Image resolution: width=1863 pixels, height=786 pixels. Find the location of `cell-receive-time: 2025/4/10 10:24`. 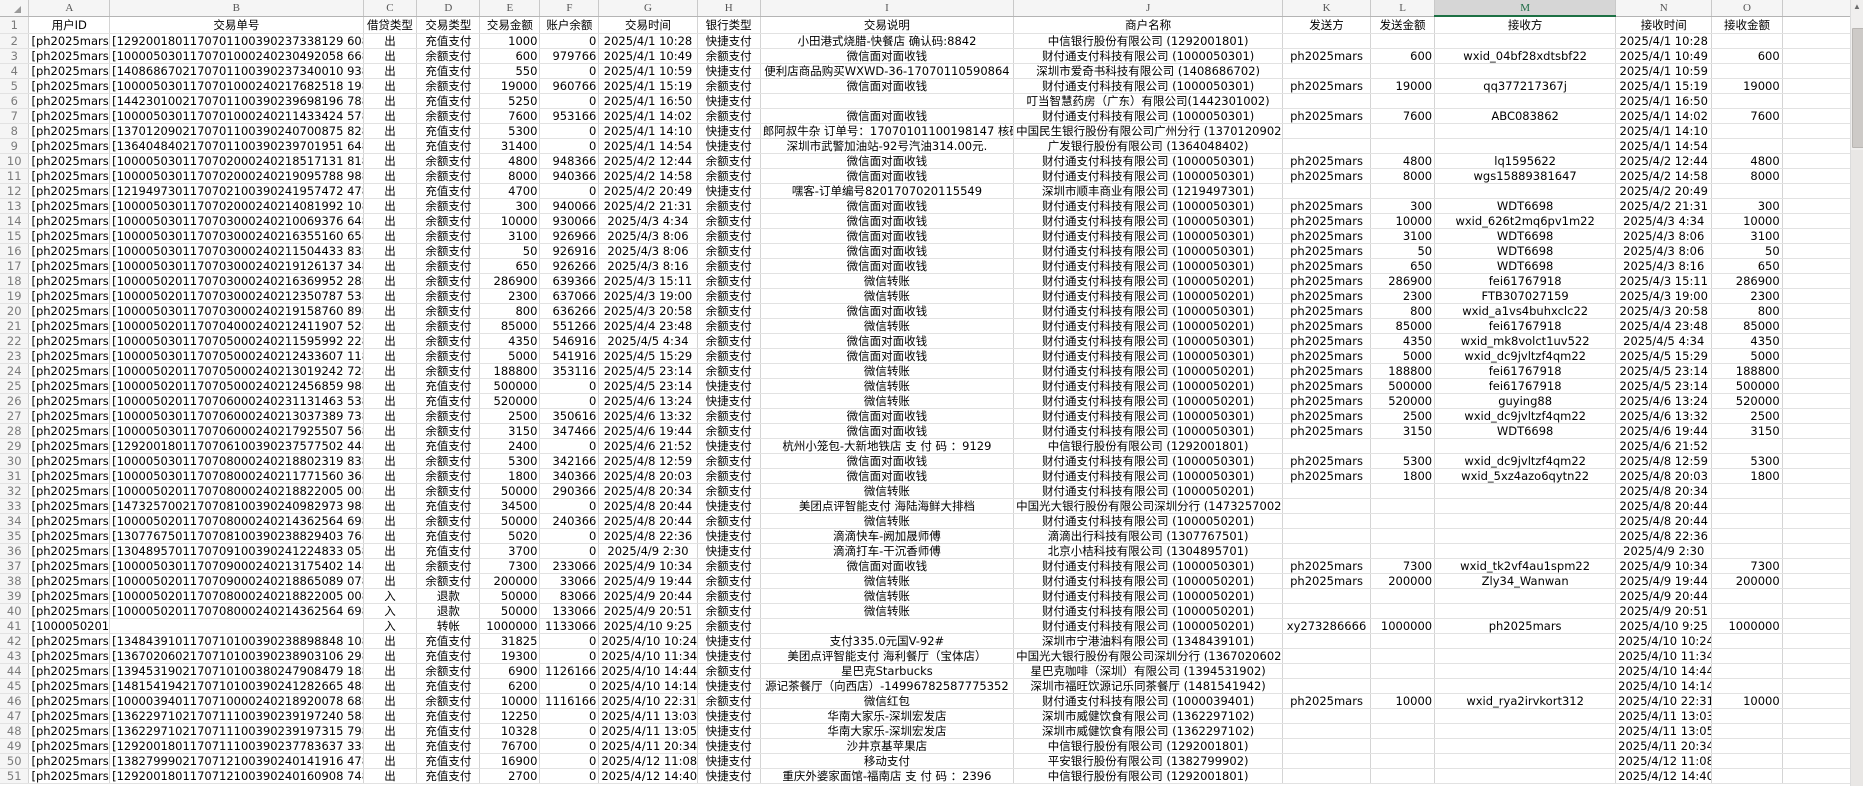

cell-receive-time: 2025/4/10 10:24 is located at coordinates (1664, 641).